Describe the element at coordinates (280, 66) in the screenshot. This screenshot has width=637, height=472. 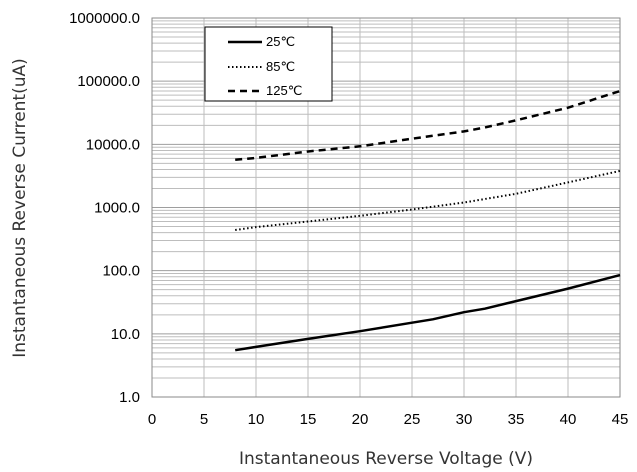
I see `legend-label-85c: 85℃` at that location.